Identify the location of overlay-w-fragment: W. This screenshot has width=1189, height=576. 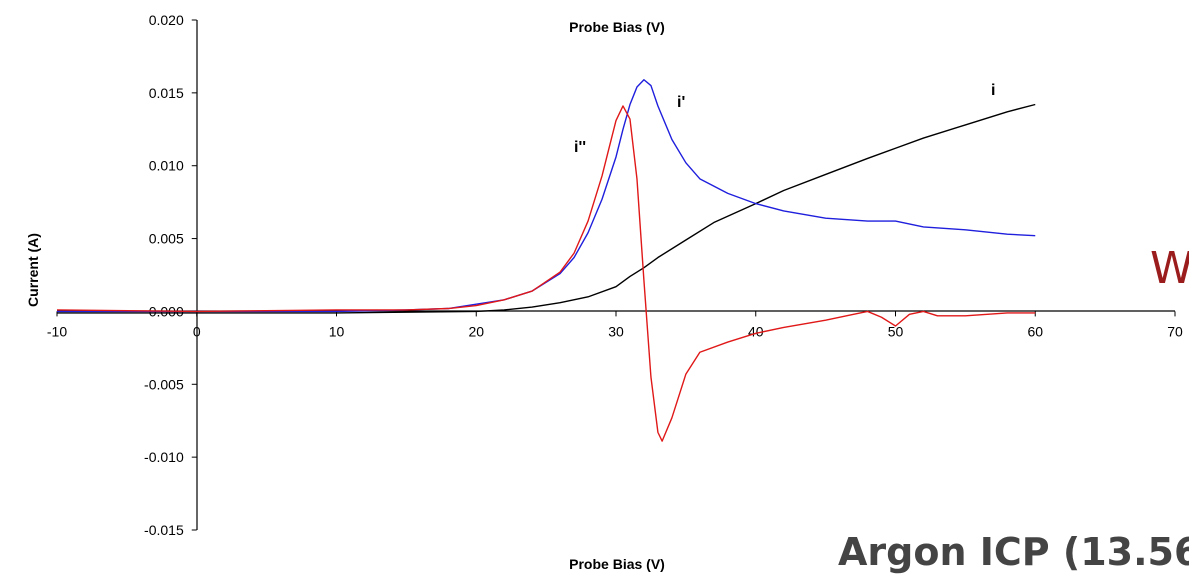
(1169, 268).